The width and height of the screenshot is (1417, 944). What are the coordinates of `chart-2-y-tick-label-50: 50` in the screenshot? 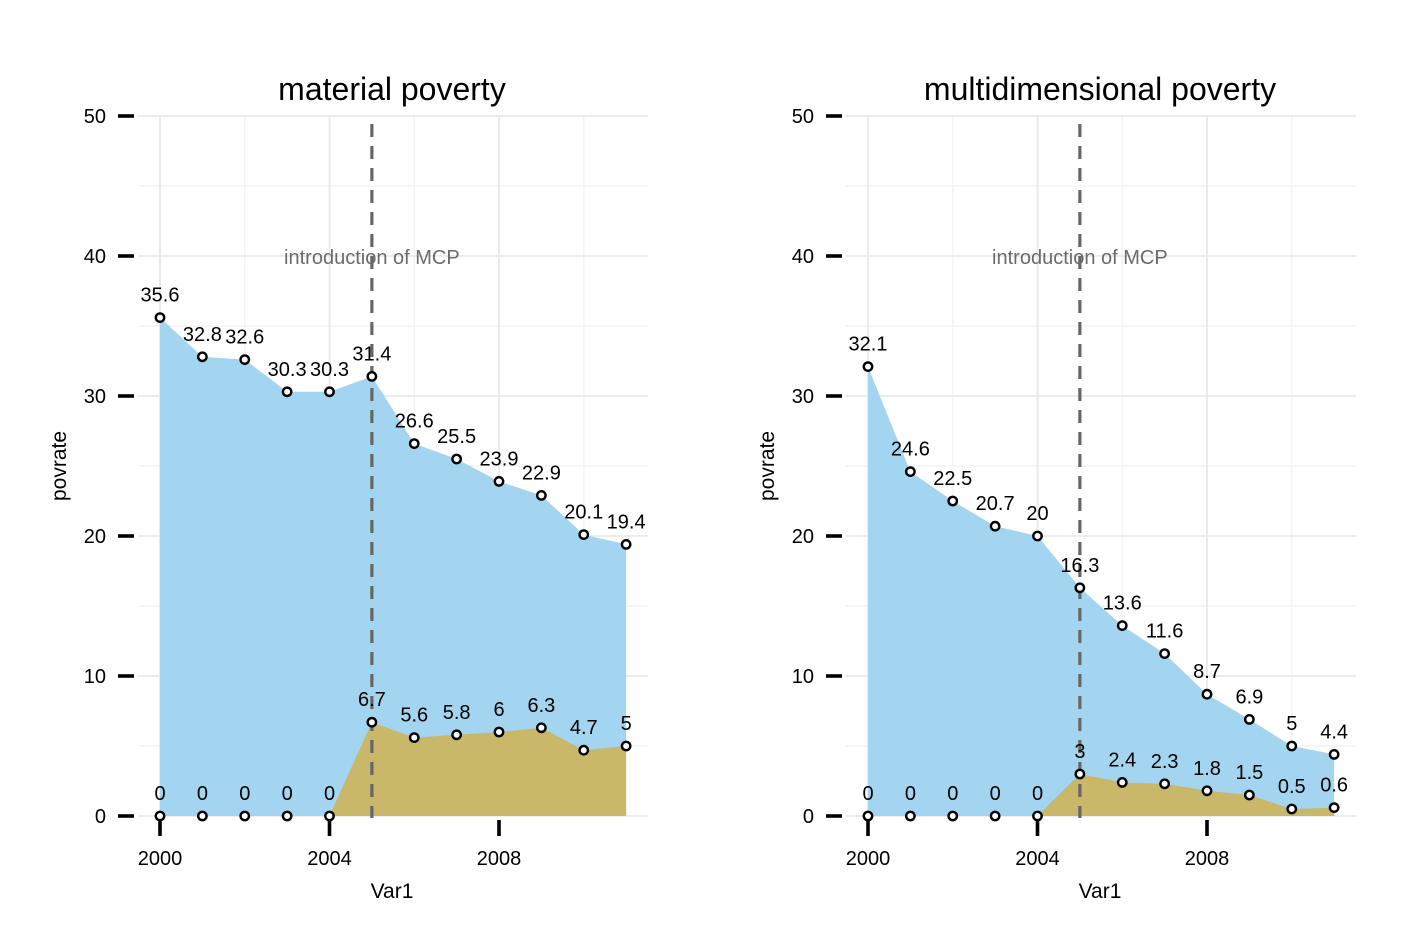 It's located at (803, 117).